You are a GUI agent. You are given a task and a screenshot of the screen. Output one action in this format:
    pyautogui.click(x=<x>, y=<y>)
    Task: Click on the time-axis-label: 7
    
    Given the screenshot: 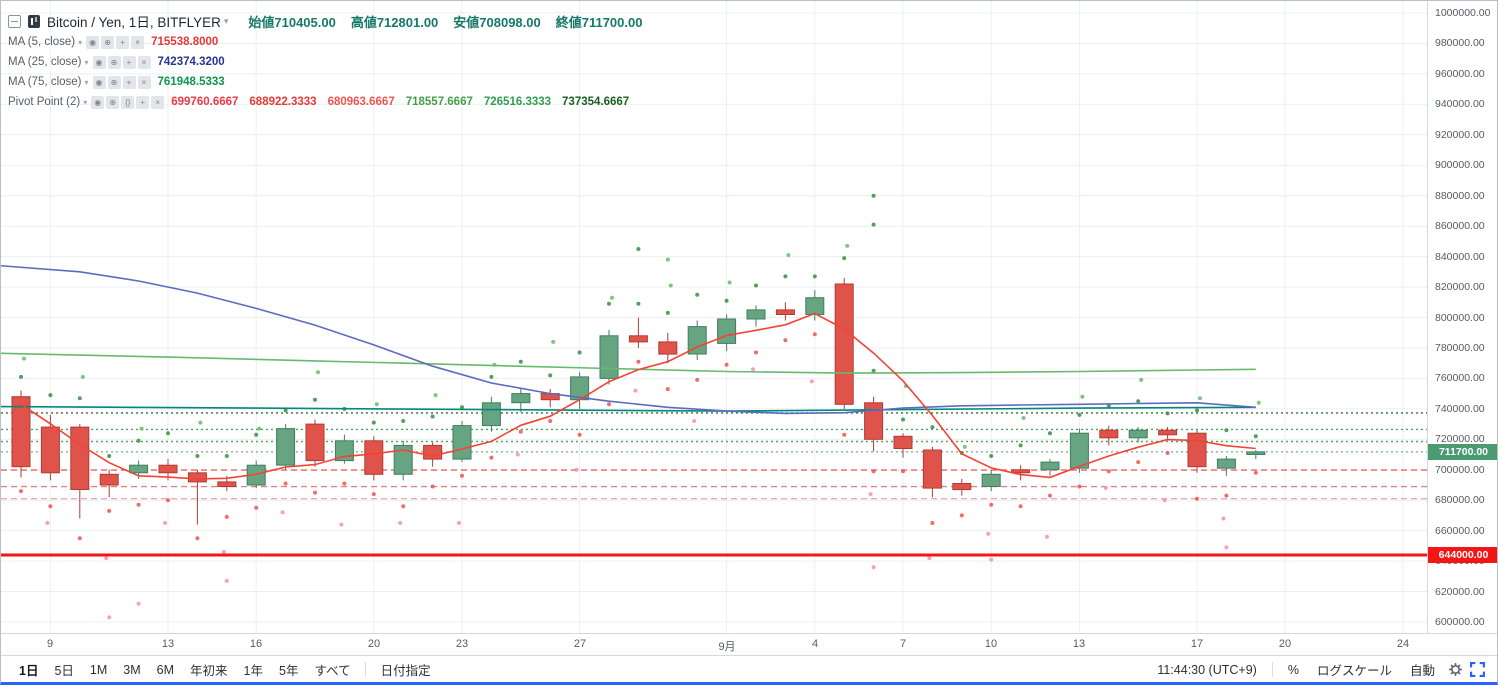 What is the action you would take?
    pyautogui.click(x=903, y=644)
    